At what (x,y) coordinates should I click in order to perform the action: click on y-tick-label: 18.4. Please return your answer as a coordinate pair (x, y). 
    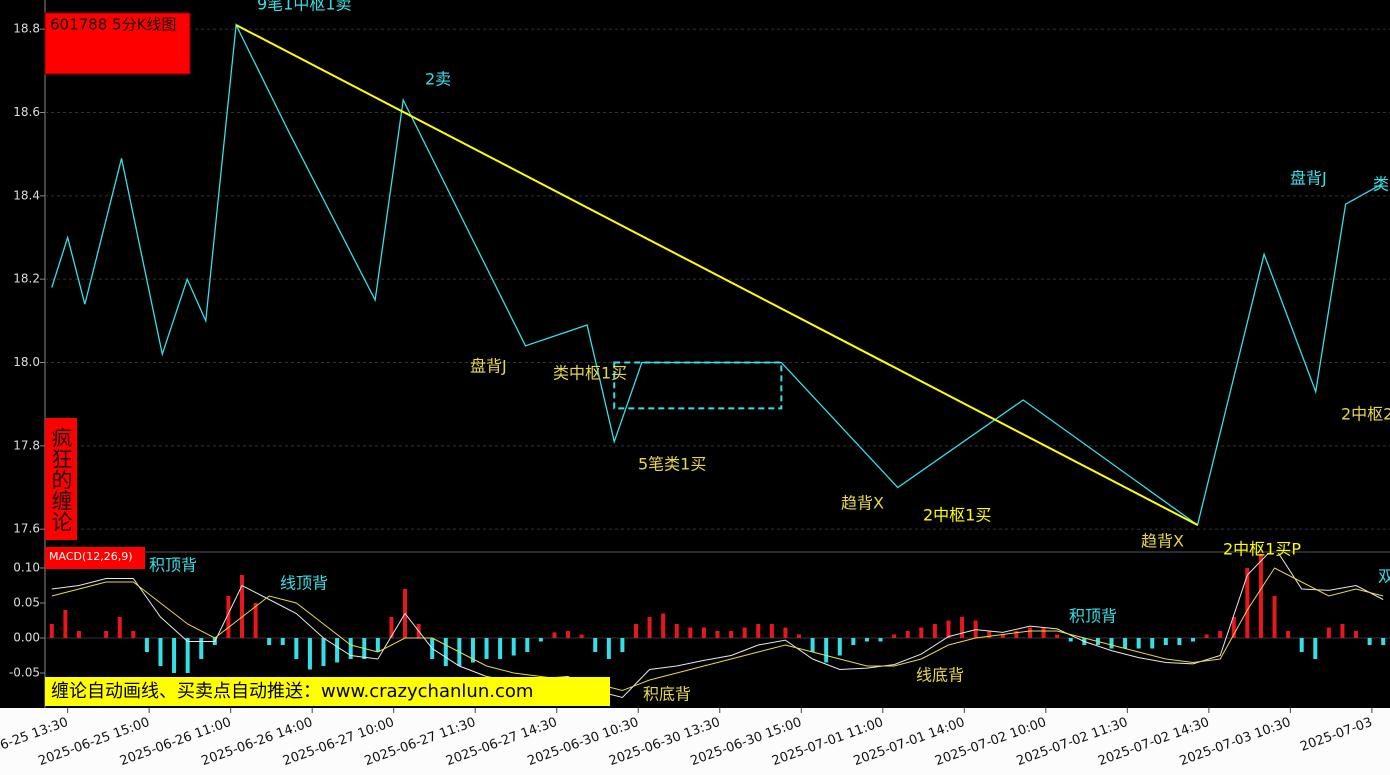
    Looking at the image, I should click on (26, 195).